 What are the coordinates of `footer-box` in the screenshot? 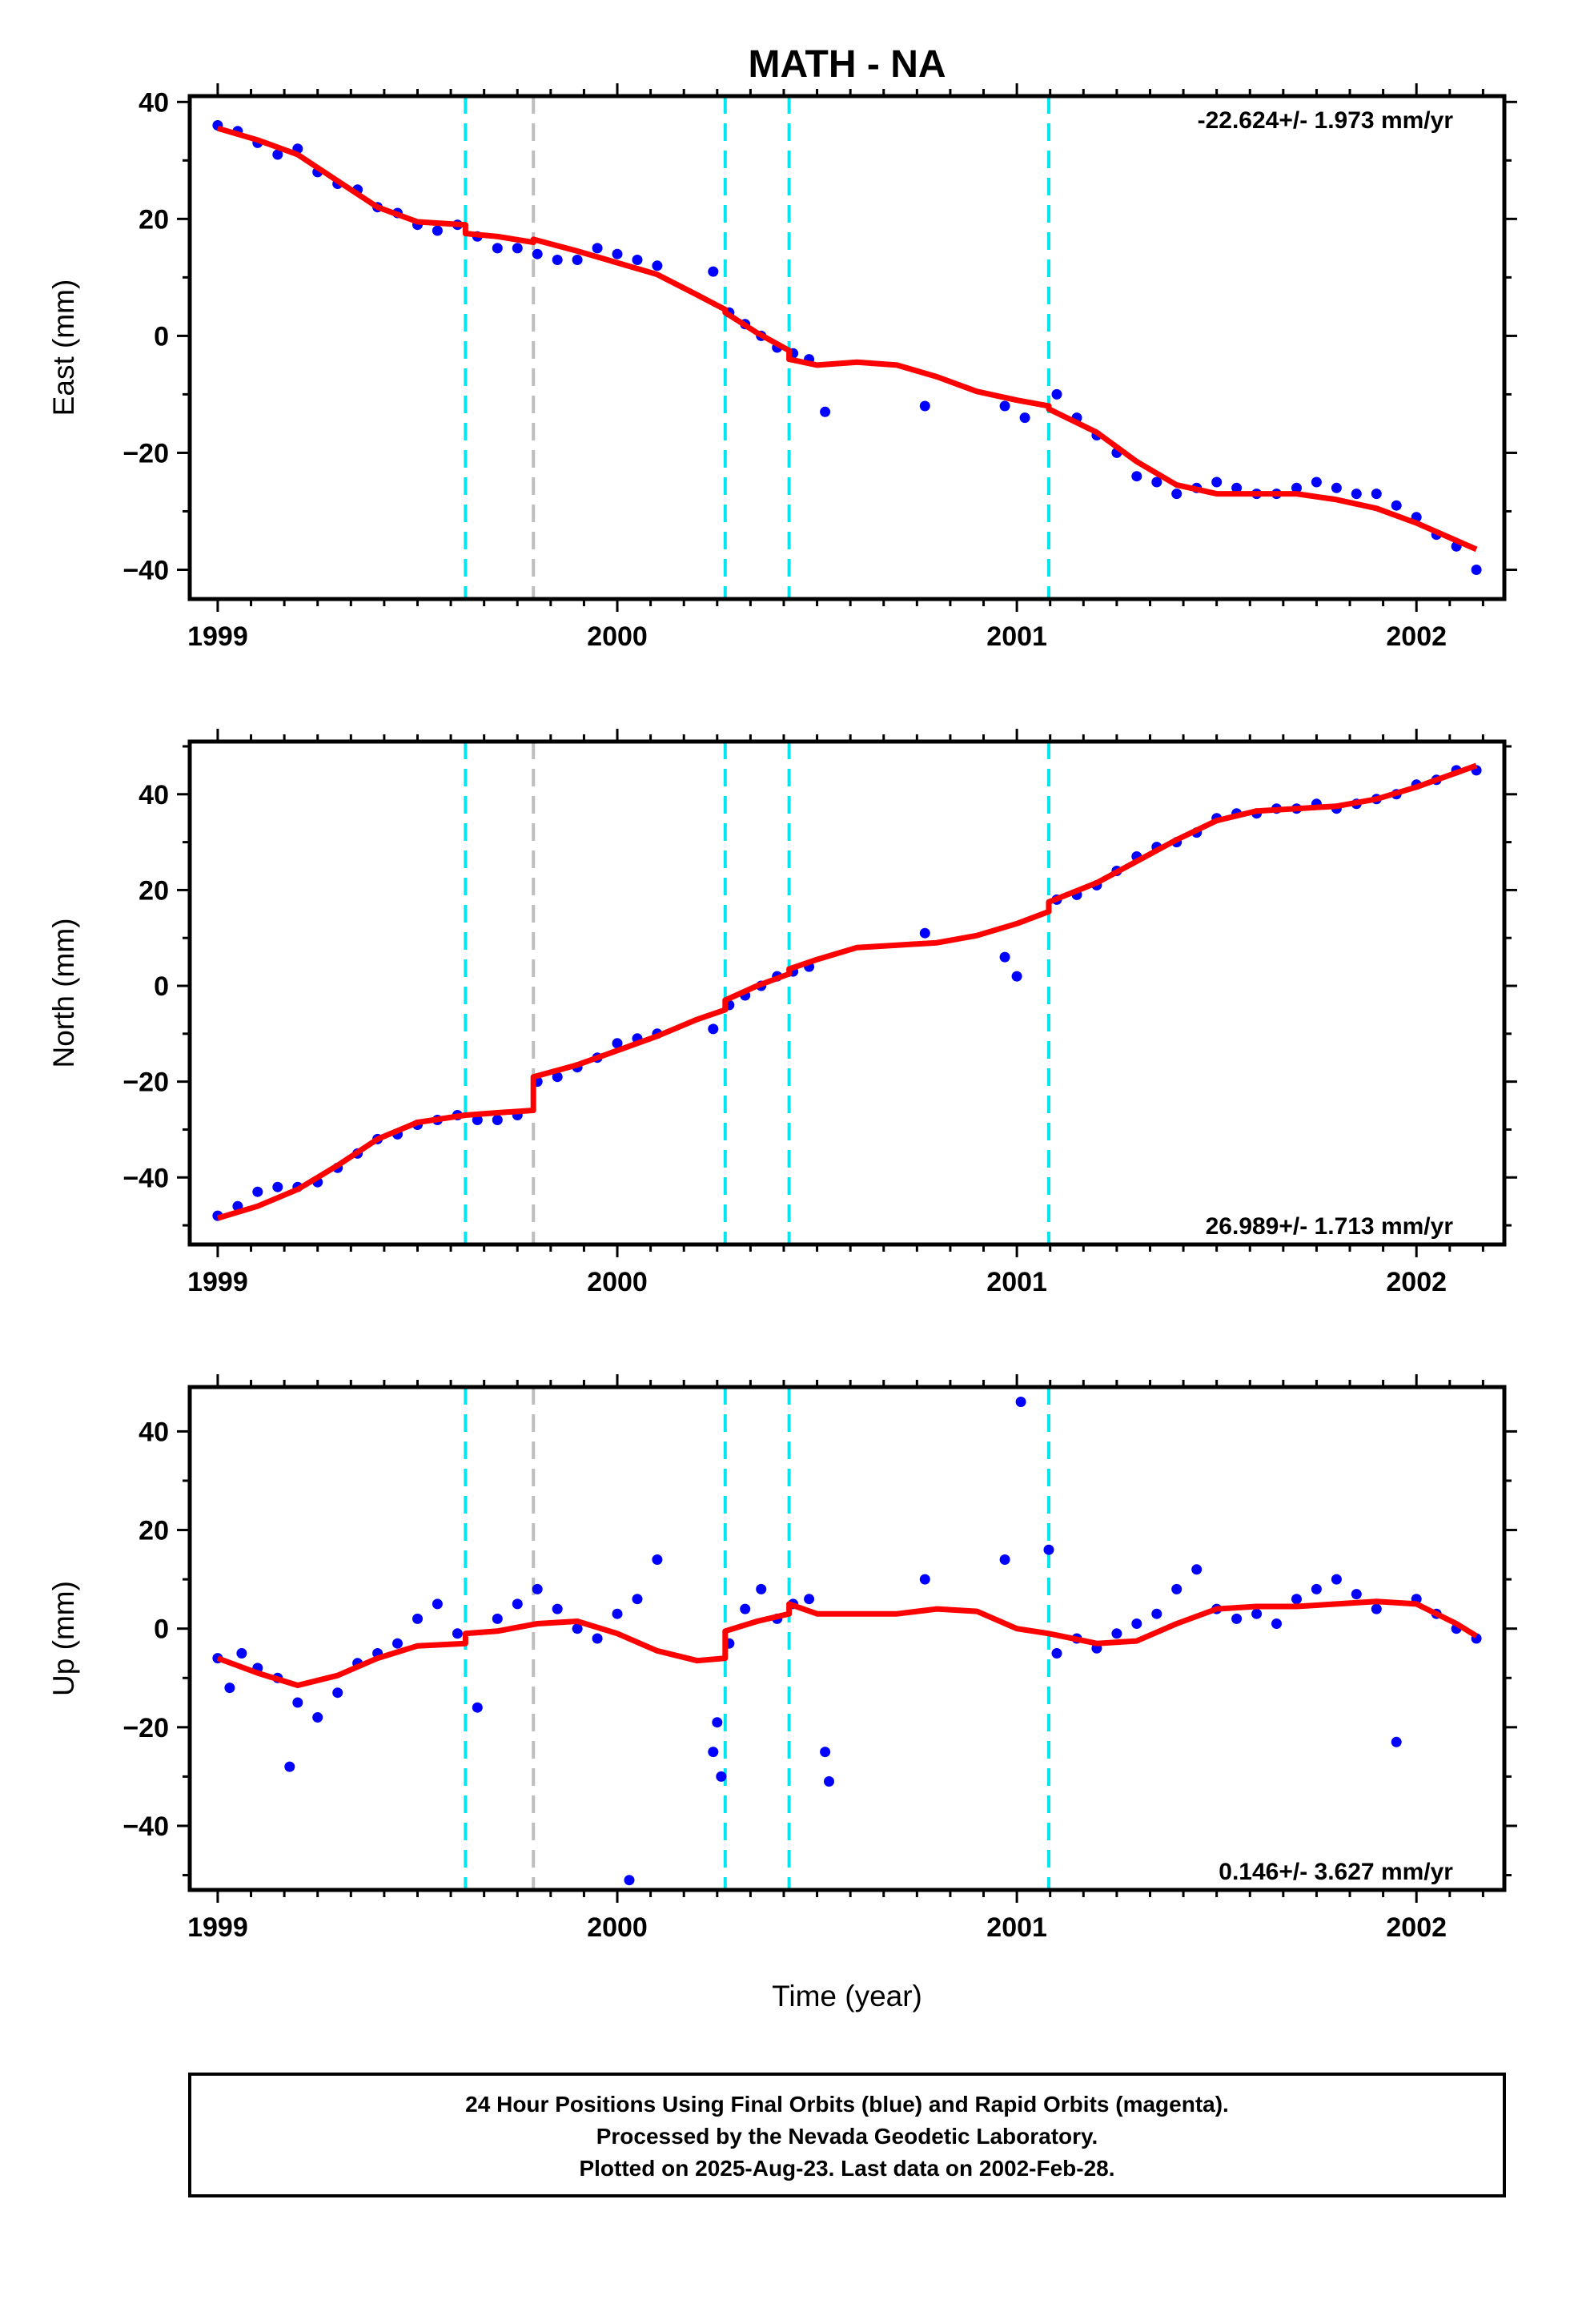 It's located at (847, 2135).